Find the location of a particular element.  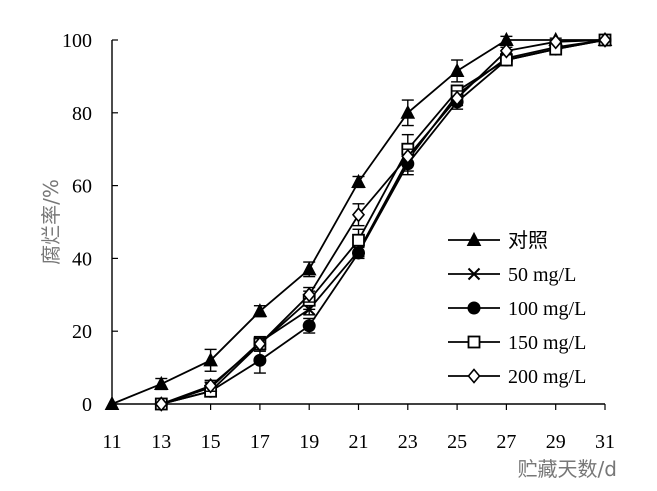

legend-label: 50 mg/L is located at coordinates (542, 275).